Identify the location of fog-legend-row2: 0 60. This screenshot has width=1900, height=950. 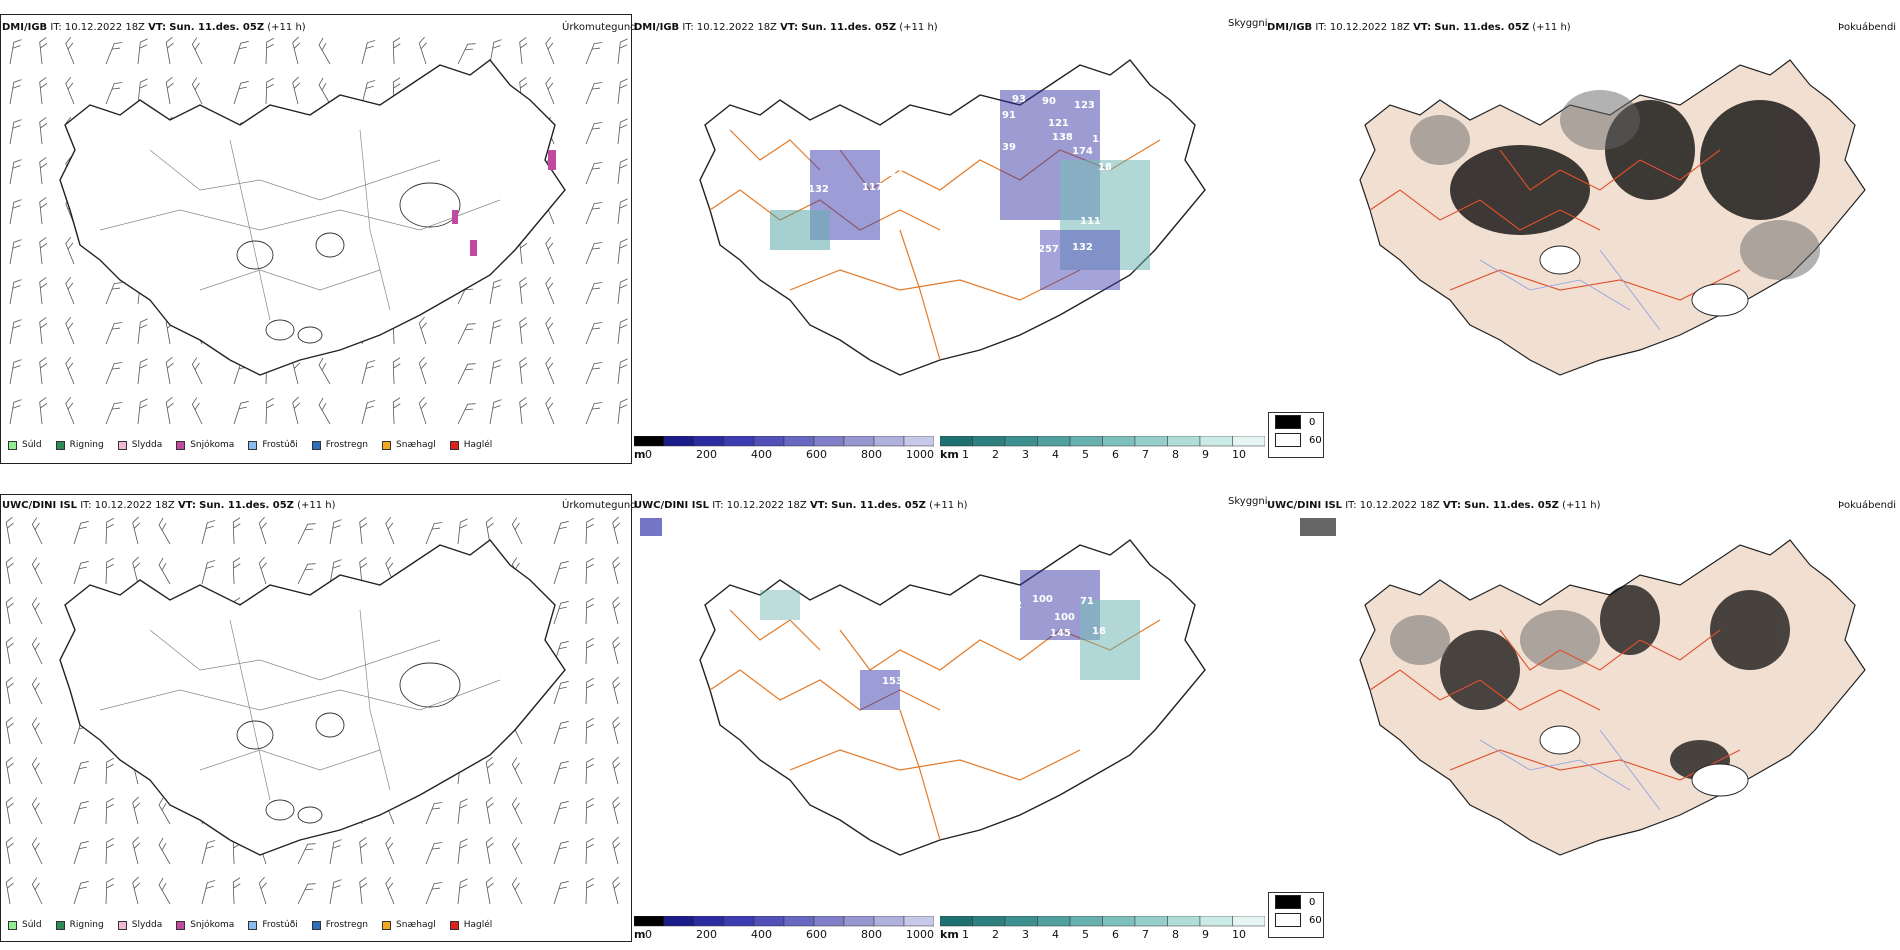
(1296, 915).